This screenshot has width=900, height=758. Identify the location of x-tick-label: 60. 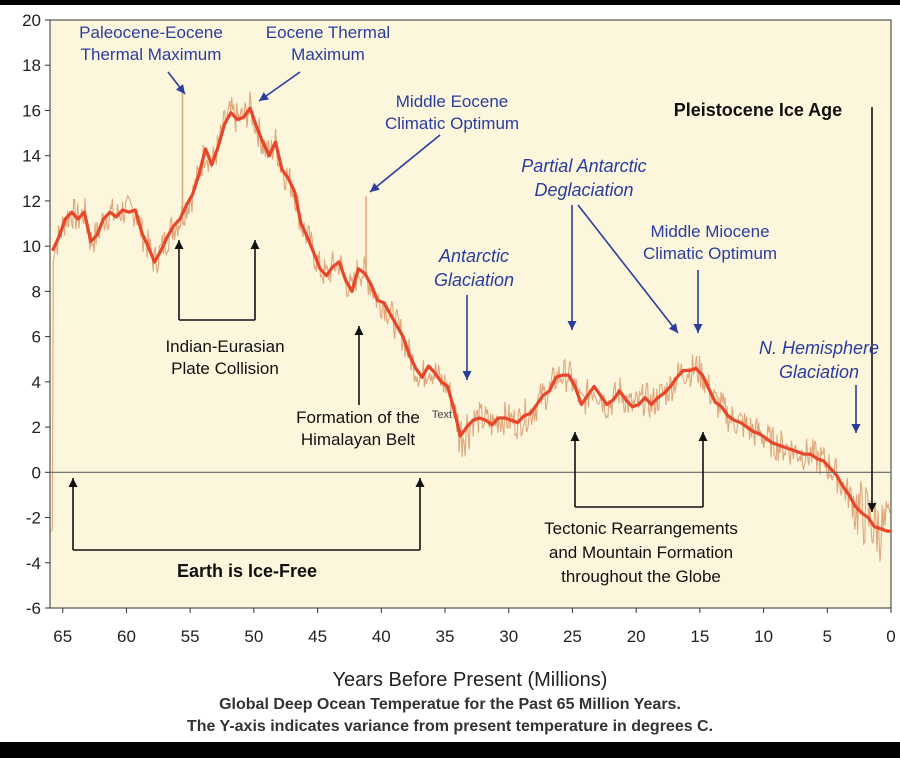
(126, 636).